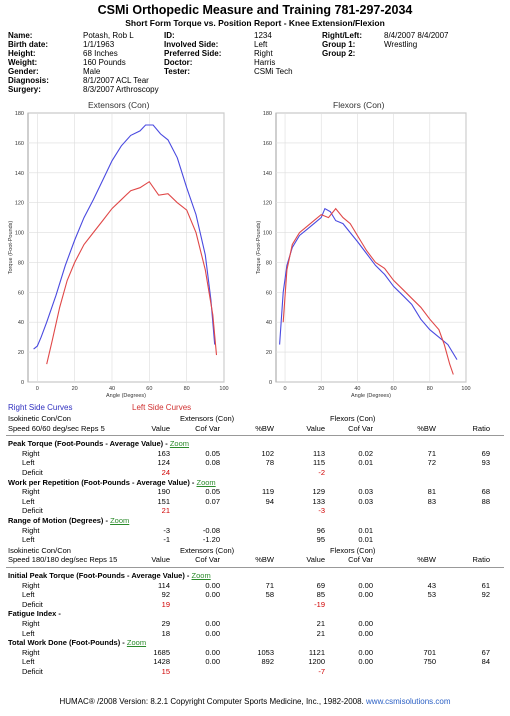 The height and width of the screenshot is (716, 510). What do you see at coordinates (34, 613) in the screenshot?
I see `metric-title-row: Fatigue Index -` at bounding box center [34, 613].